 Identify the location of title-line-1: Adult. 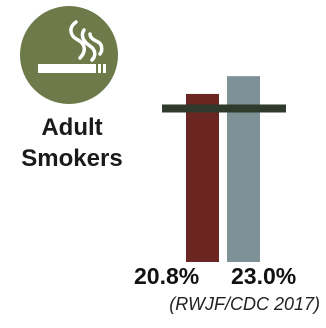
(72, 127).